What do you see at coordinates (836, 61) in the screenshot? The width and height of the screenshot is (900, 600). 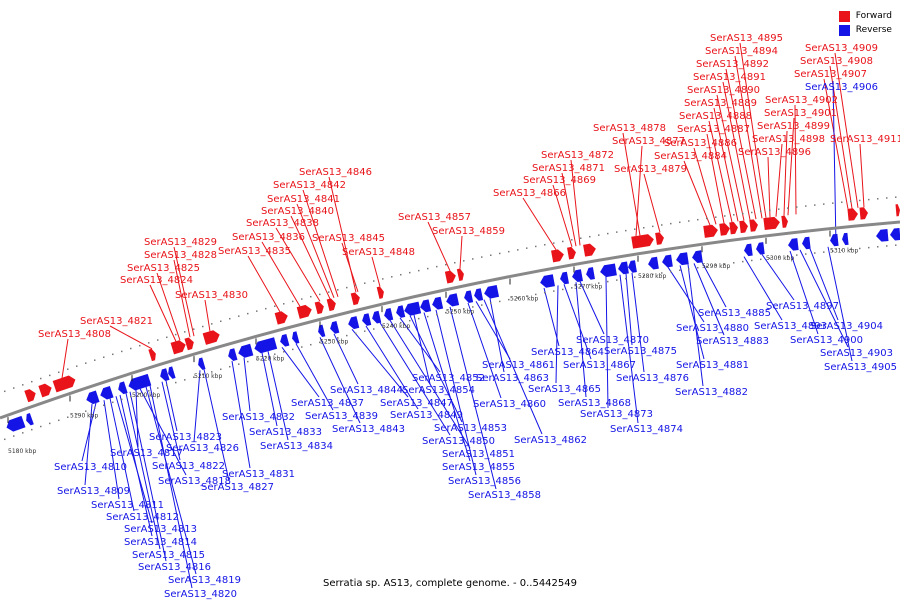 I see `forward-gene-label: SerAS13_4908` at bounding box center [836, 61].